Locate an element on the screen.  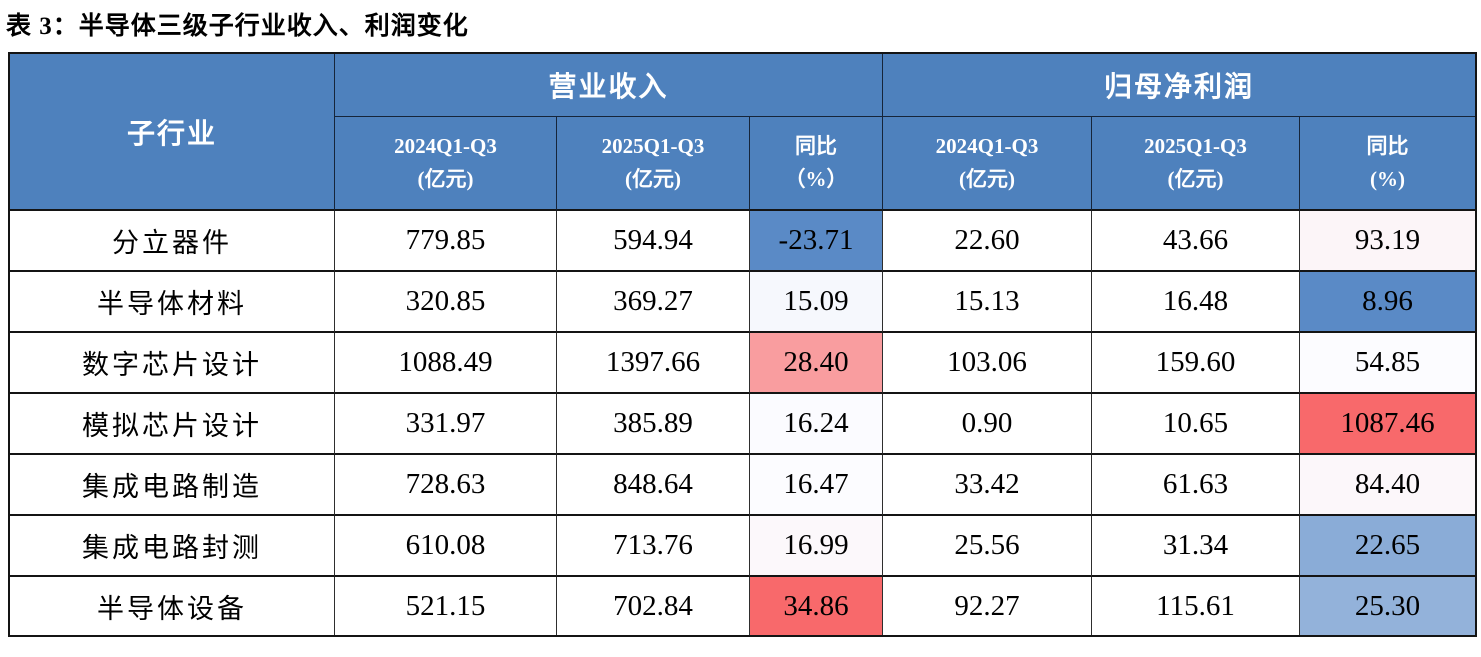
np-2025-cell: 159.60 is located at coordinates (1196, 363).